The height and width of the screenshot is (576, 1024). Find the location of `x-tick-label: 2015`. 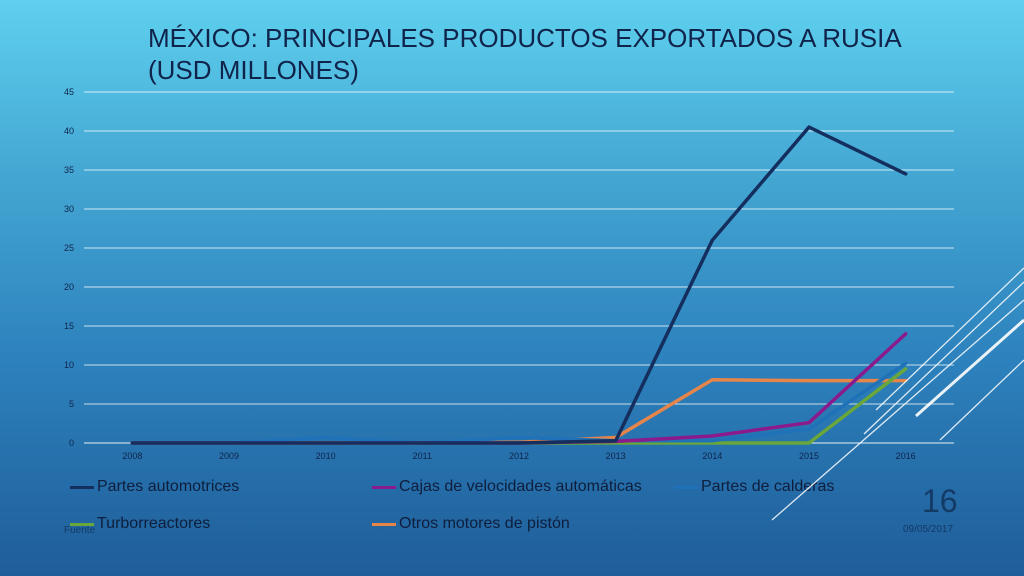

x-tick-label: 2015 is located at coordinates (809, 456).